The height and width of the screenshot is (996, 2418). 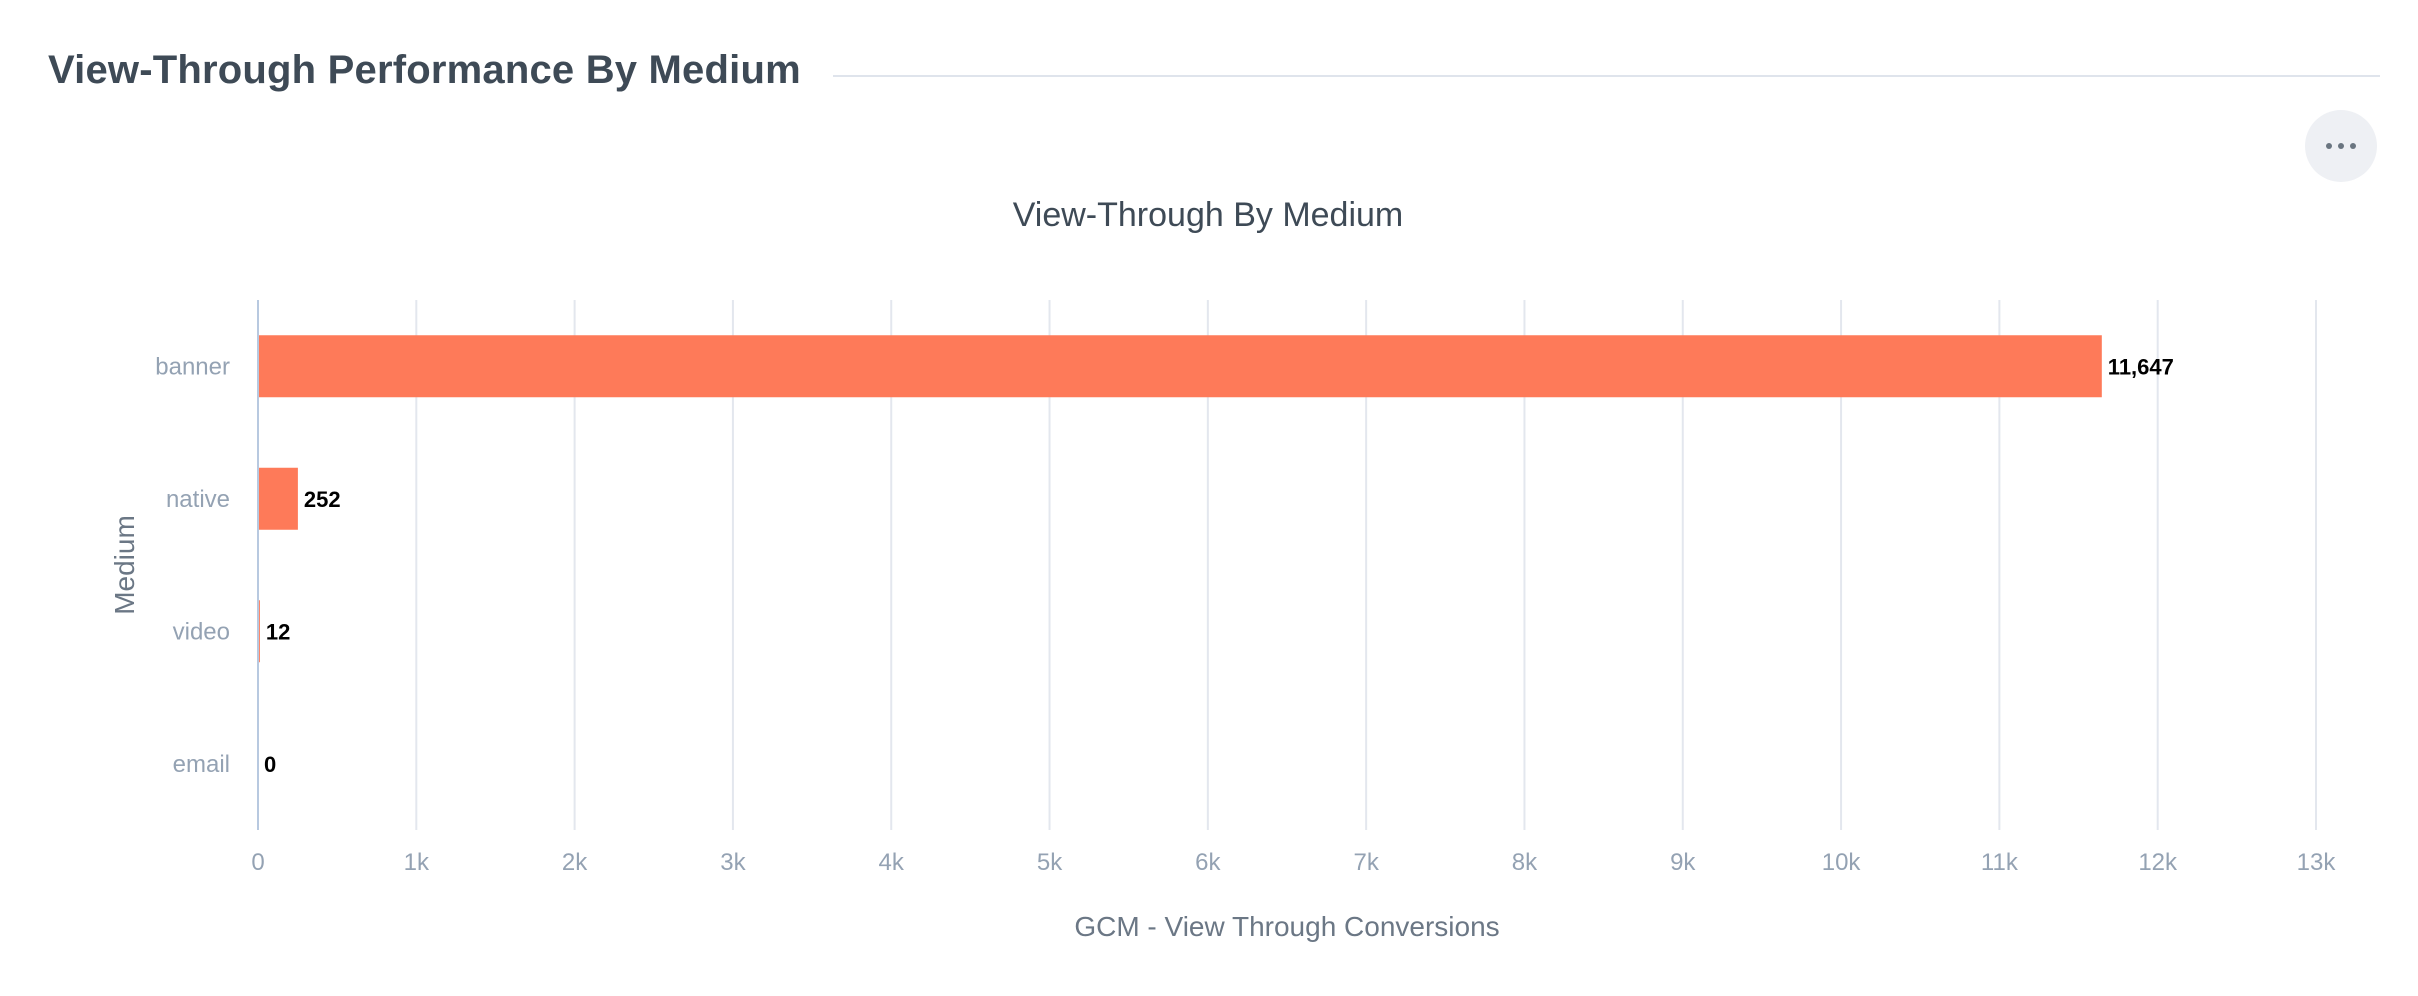 I want to click on x-axis-title: GCM - View Through Conversions, so click(x=1286, y=926).